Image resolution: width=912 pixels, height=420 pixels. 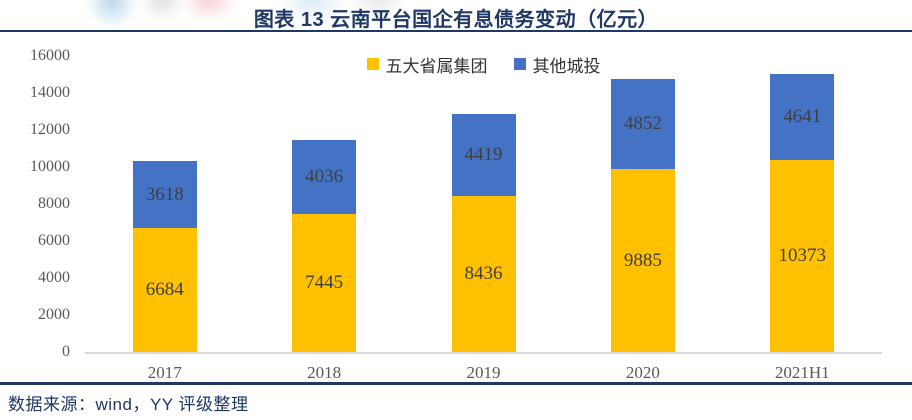 I want to click on x-axis-label: 2020, so click(x=642, y=372).